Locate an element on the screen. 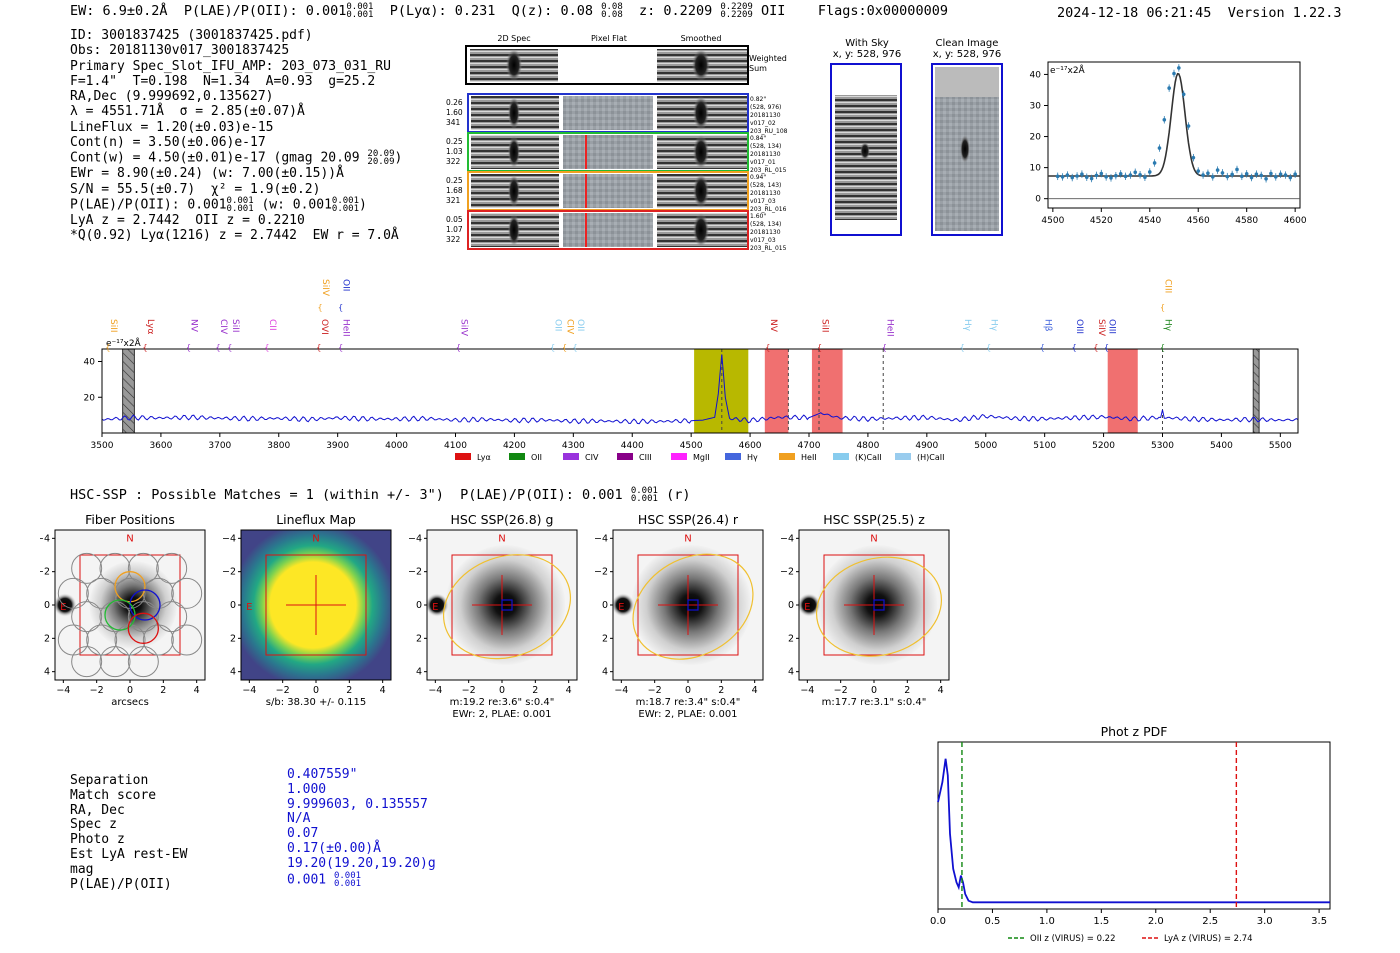 The width and height of the screenshot is (1400, 953). fit-ytick-label: 40 is located at coordinates (1036, 75).